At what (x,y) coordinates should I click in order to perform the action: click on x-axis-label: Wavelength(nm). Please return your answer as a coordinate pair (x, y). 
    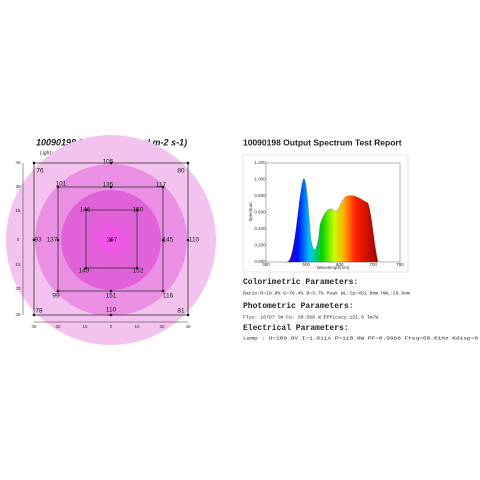
    Looking at the image, I should click on (333, 267).